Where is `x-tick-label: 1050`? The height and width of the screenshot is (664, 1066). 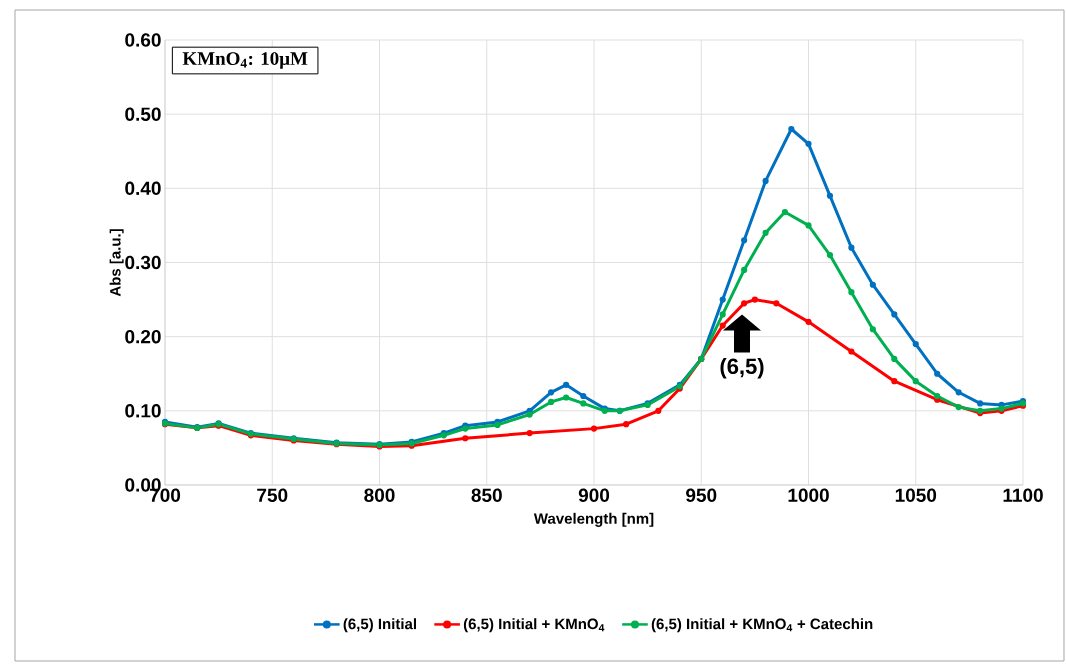 x-tick-label: 1050 is located at coordinates (916, 495).